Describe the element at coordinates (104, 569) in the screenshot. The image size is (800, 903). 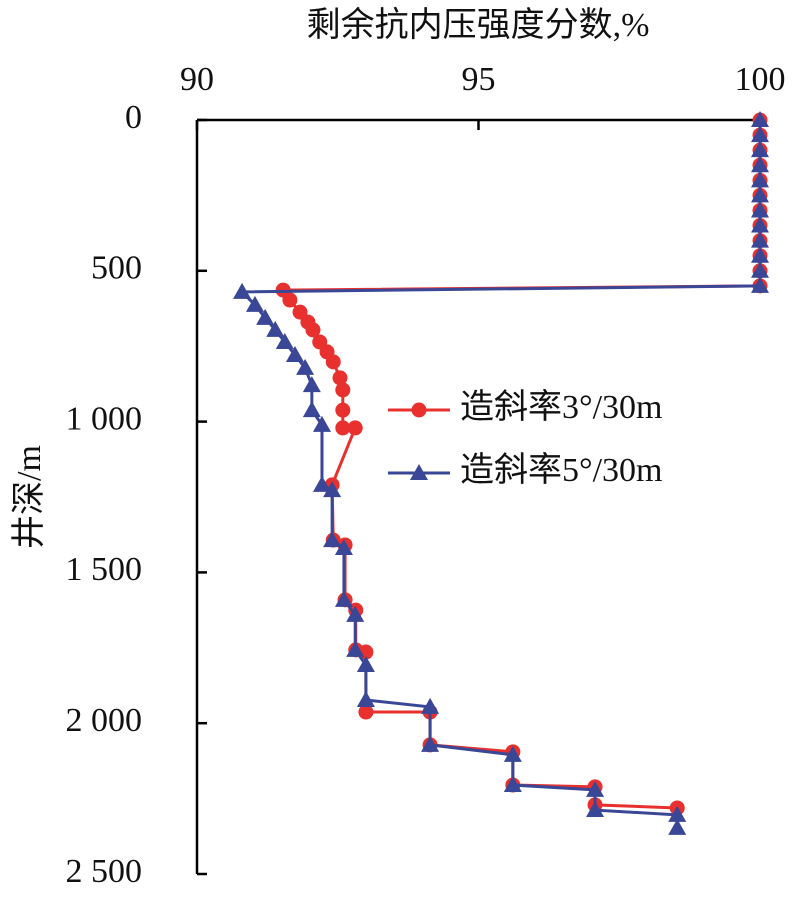
I see `y-tick-label: 1 500` at that location.